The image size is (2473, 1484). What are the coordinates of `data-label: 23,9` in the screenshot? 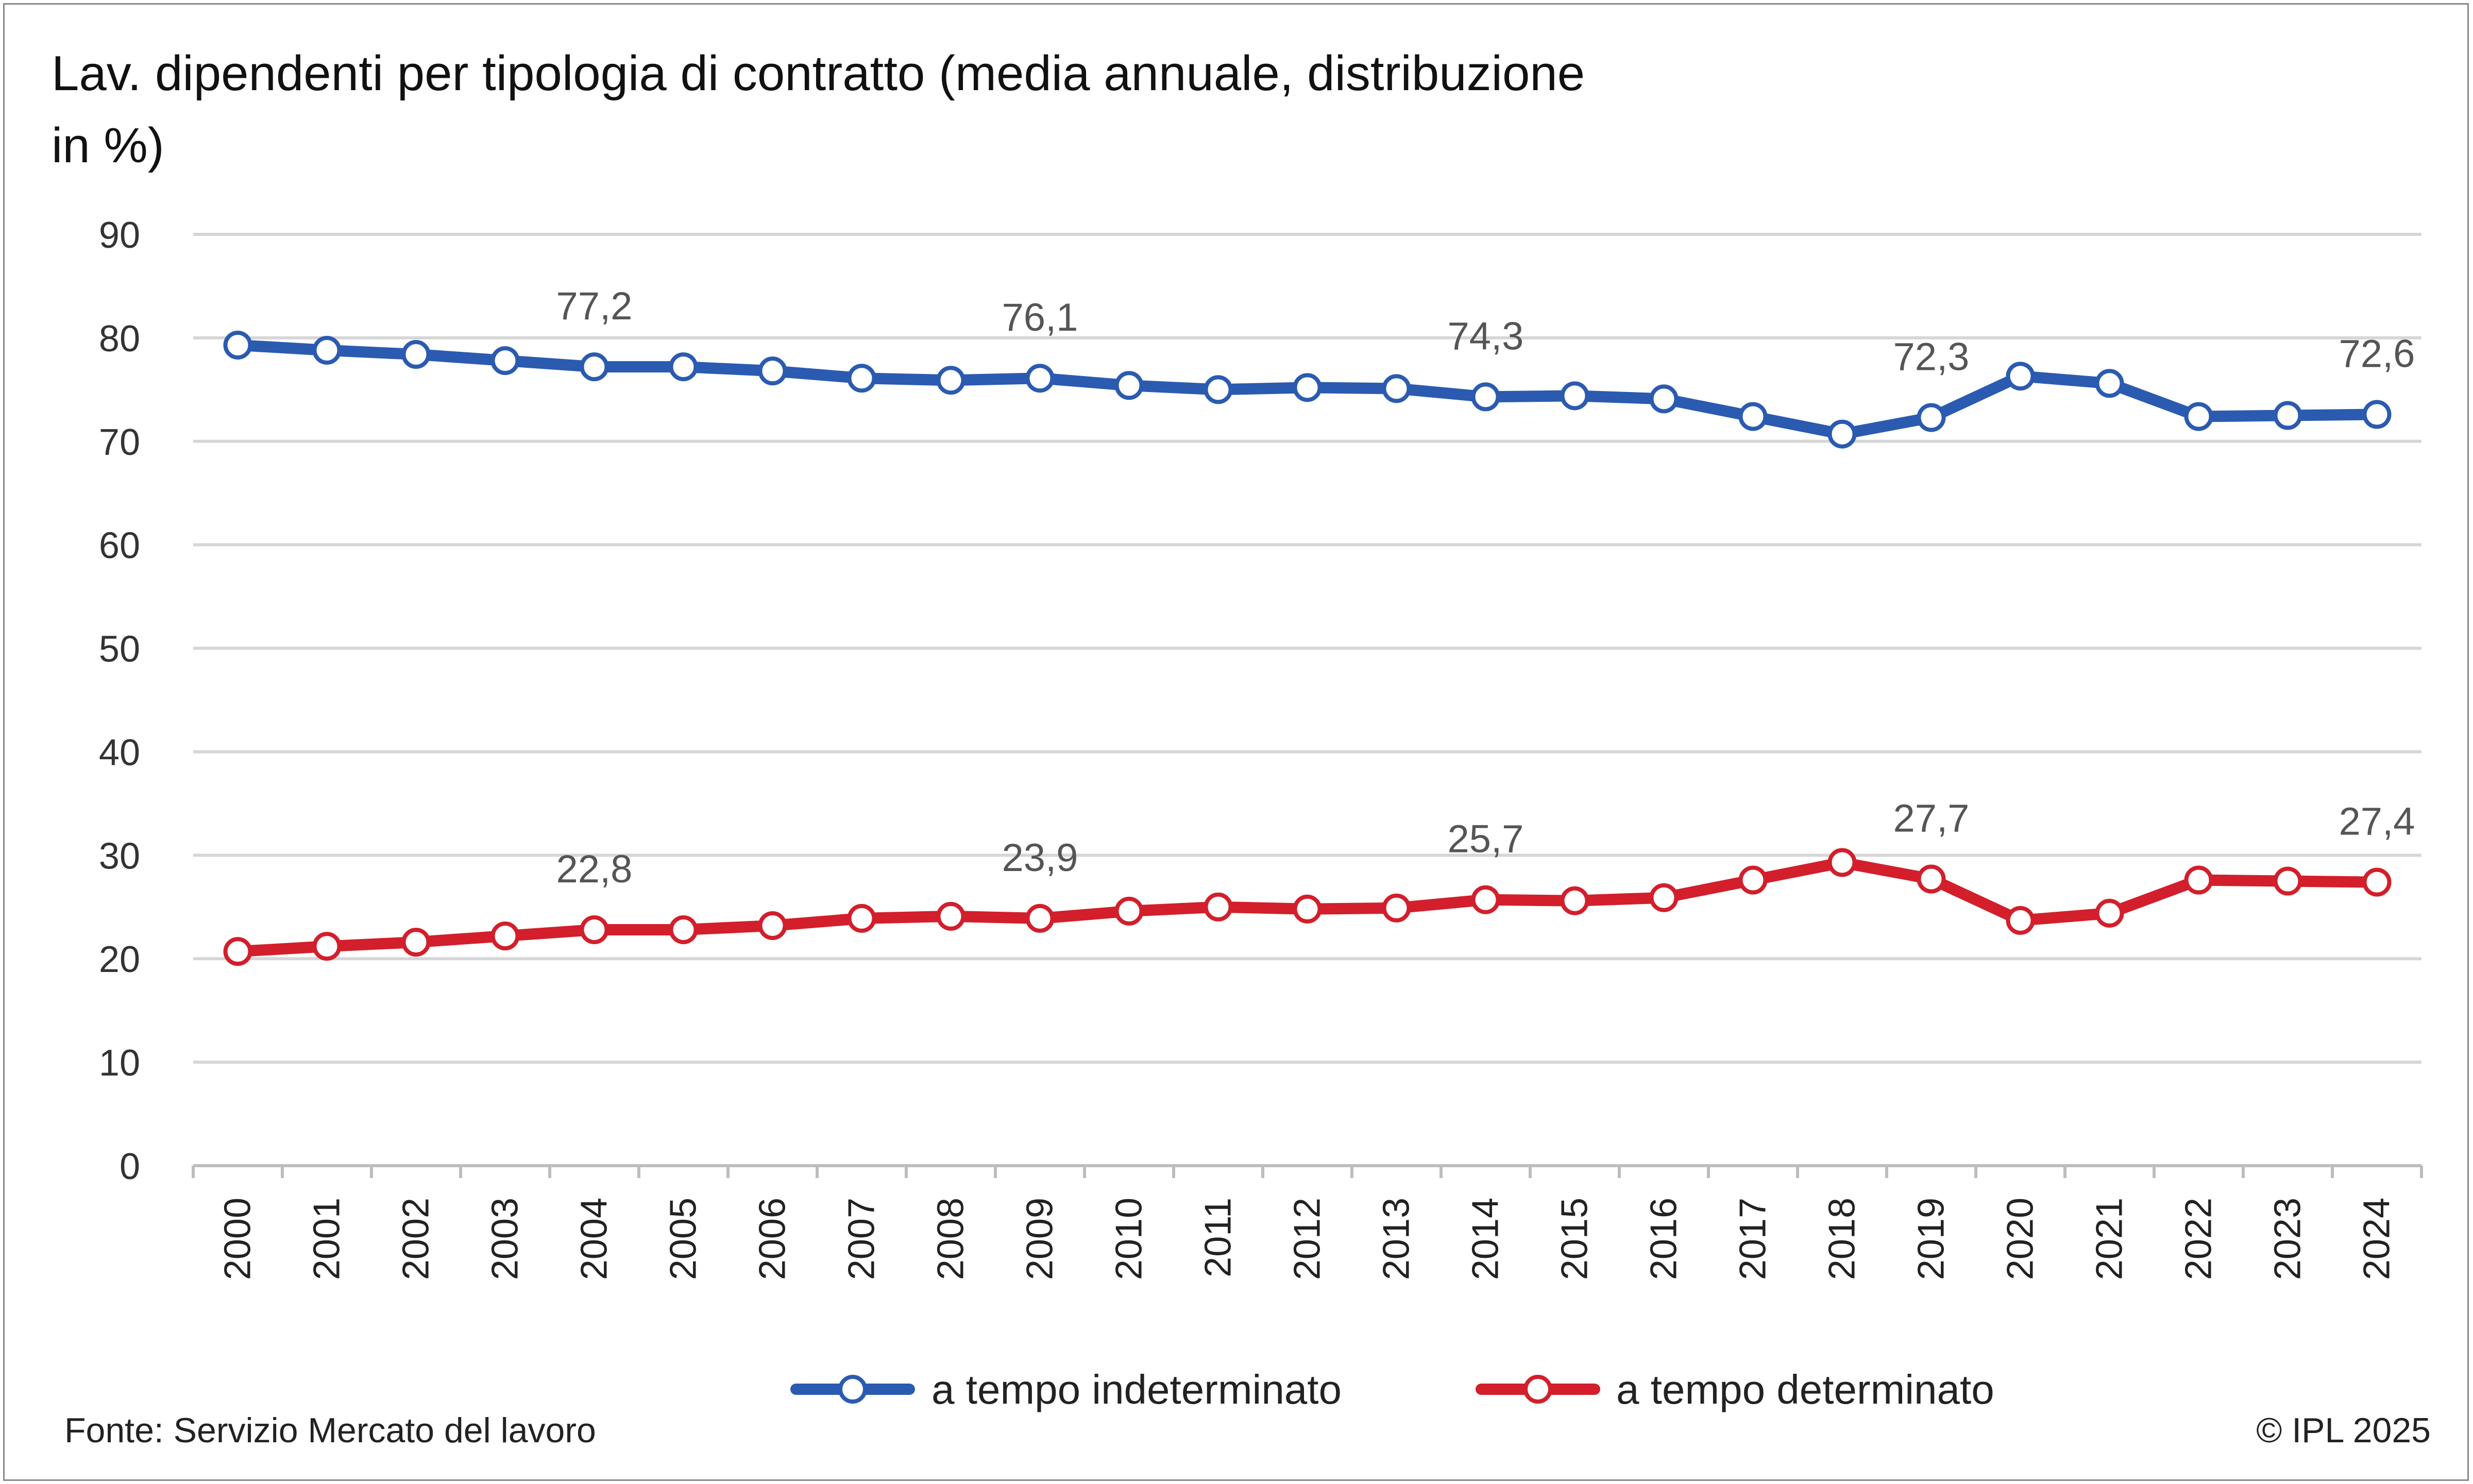 It's located at (1040, 858).